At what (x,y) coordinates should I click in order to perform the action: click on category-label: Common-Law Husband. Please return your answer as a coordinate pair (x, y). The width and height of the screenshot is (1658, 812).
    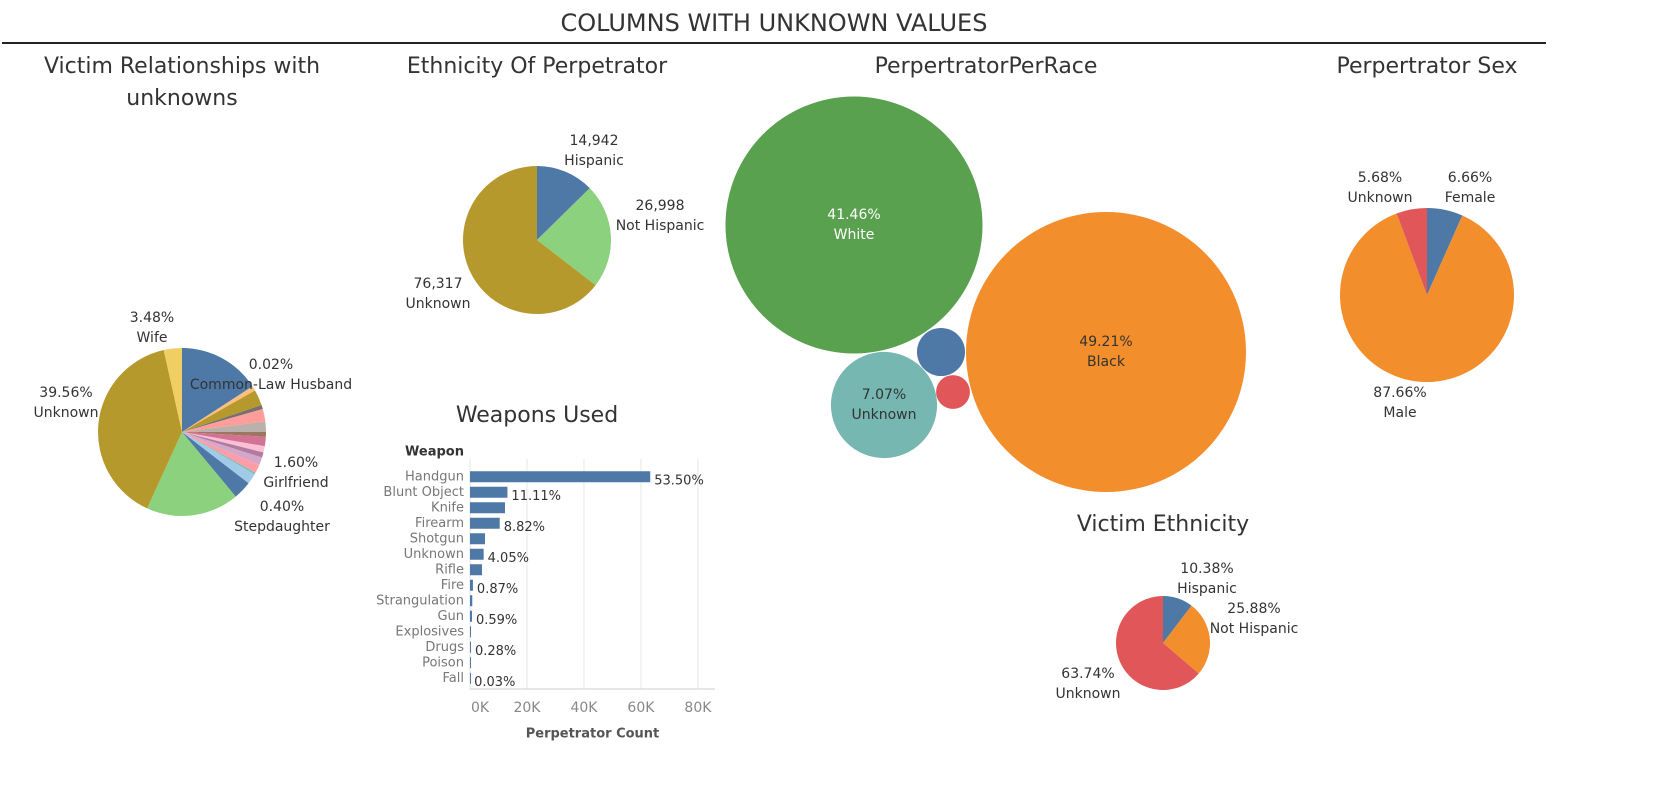
    Looking at the image, I should click on (271, 385).